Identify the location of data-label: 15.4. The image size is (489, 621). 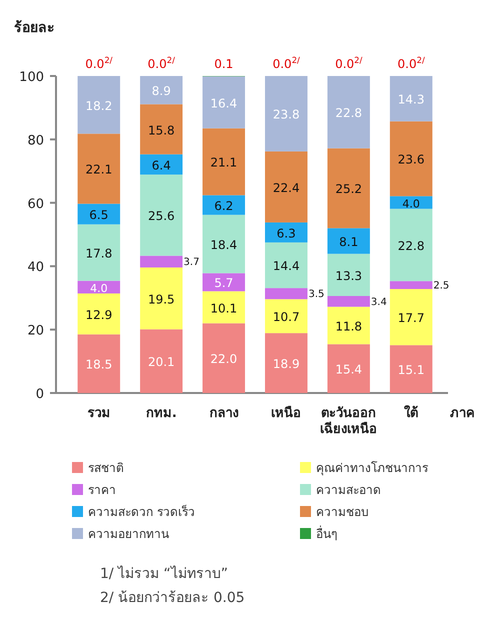
(348, 369).